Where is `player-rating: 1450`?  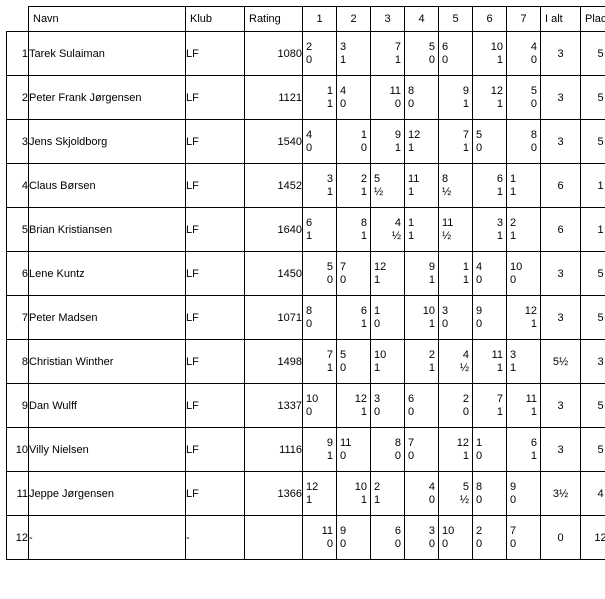
player-rating: 1450 is located at coordinates (274, 274).